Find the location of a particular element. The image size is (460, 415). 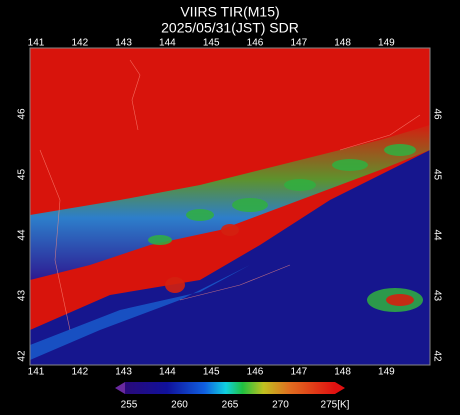

colorbar-label: 265 is located at coordinates (230, 405).